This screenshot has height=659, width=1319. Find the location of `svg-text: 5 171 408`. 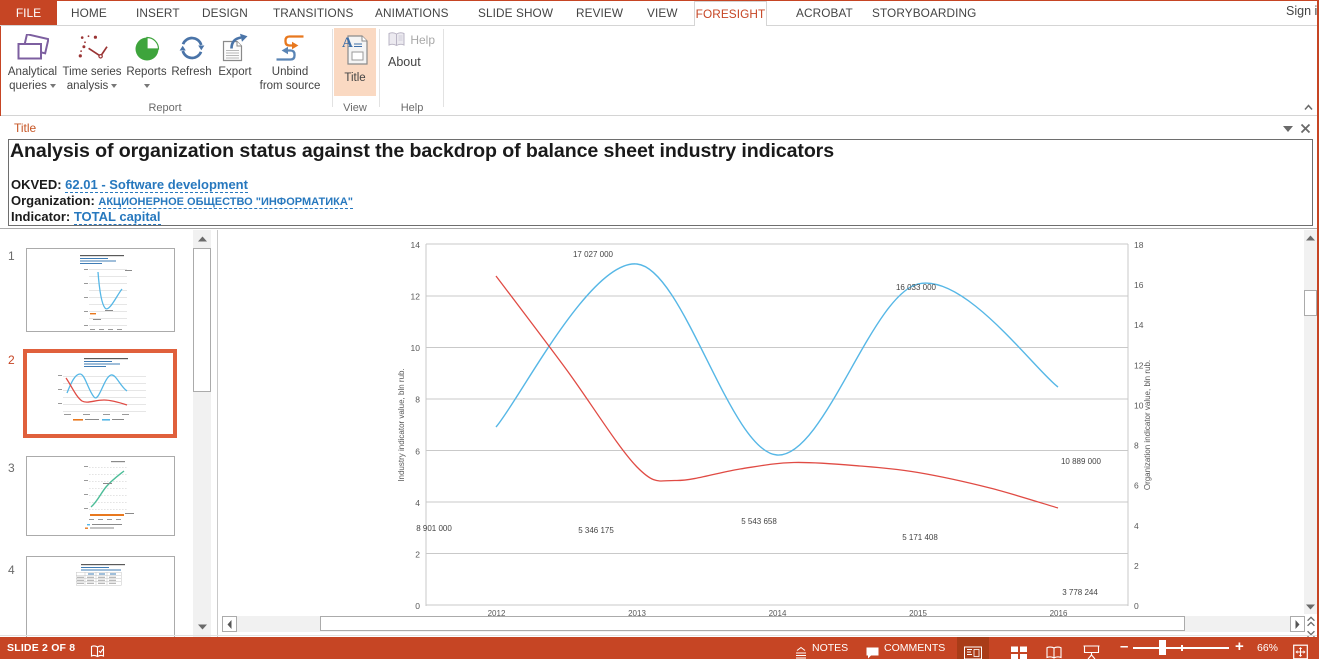

svg-text: 5 171 408 is located at coordinates (920, 537).